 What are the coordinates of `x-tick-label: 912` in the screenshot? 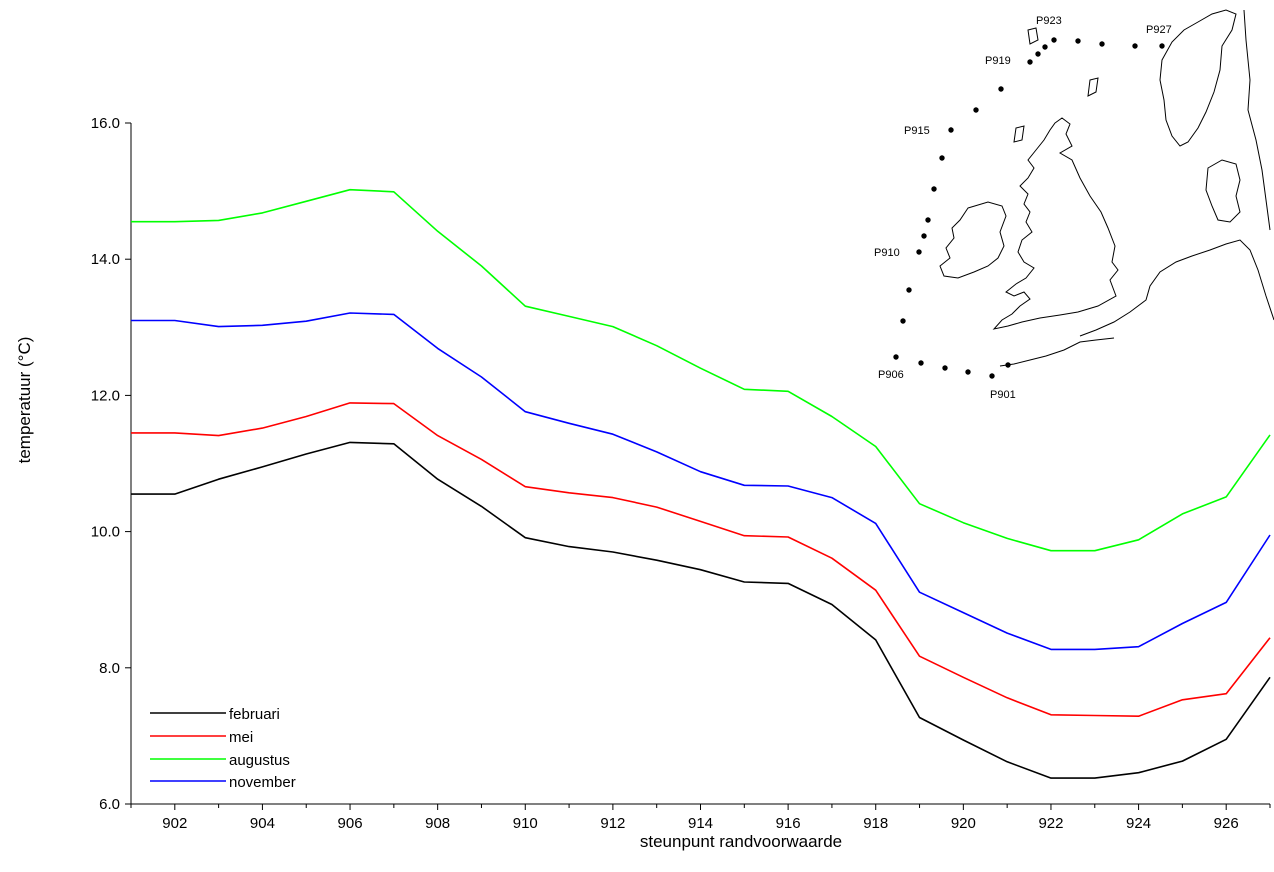 It's located at (612, 823).